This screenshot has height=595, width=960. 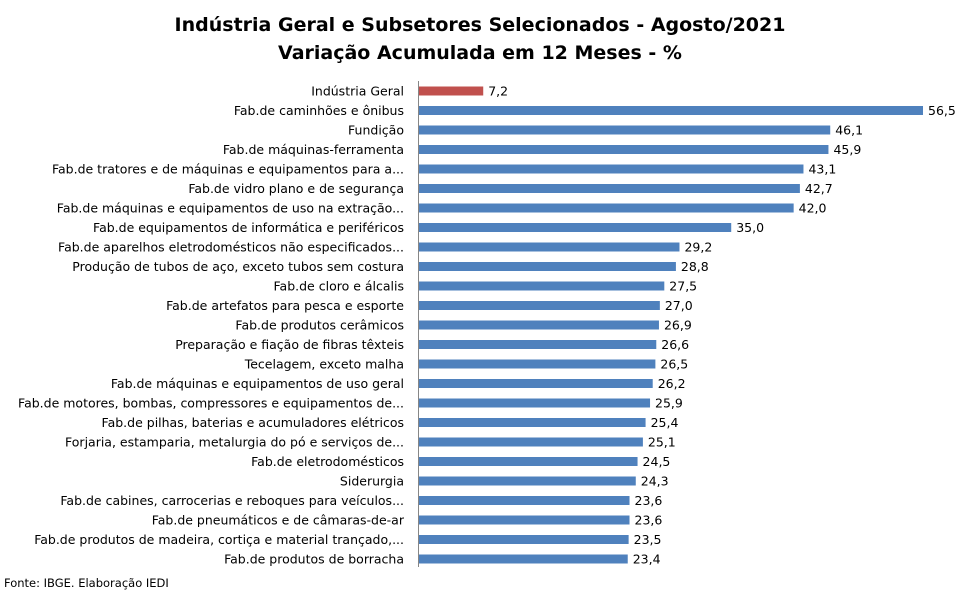 I want to click on category-label: Fab.de produtos cerâmicos, so click(x=319, y=325).